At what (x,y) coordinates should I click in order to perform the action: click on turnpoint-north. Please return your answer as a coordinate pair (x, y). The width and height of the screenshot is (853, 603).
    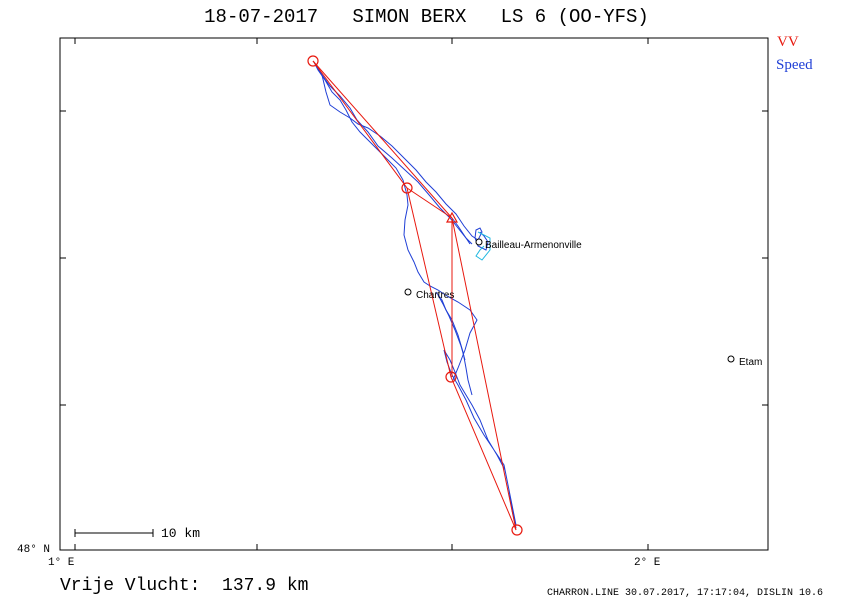
    Looking at the image, I should click on (313, 61).